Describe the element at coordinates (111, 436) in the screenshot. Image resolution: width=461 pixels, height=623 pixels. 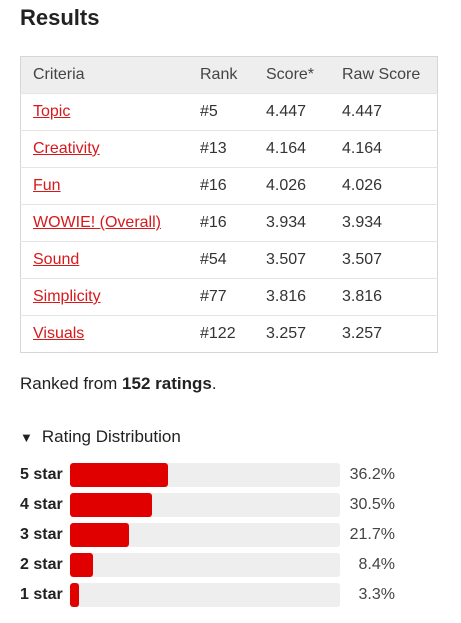
I see `rating-distribution-label: Rating Distribution` at that location.